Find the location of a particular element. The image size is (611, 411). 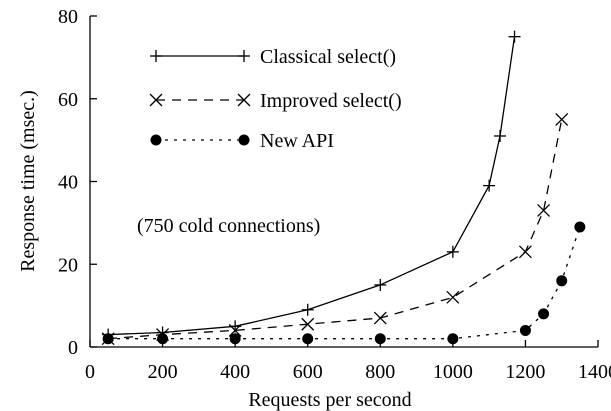

legend-label-1: Classical select() is located at coordinates (328, 57).